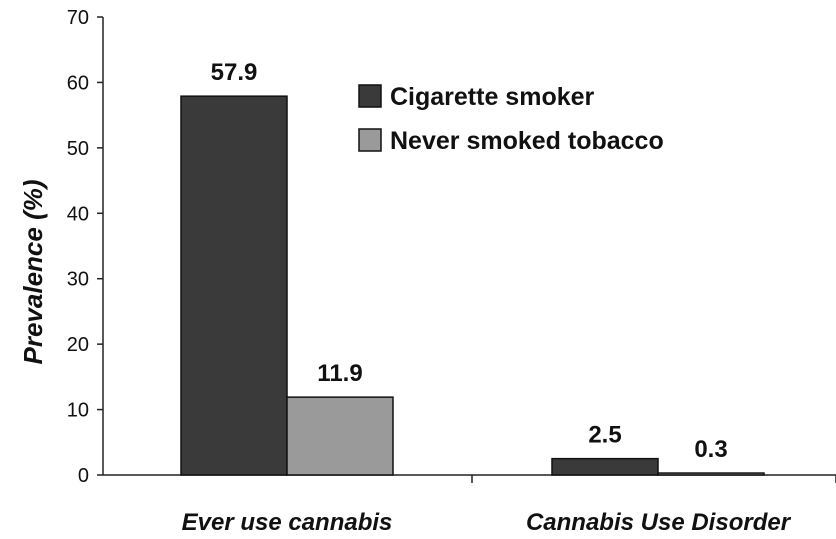 The height and width of the screenshot is (539, 836). What do you see at coordinates (78, 83) in the screenshot?
I see `y-tick-label: 60` at bounding box center [78, 83].